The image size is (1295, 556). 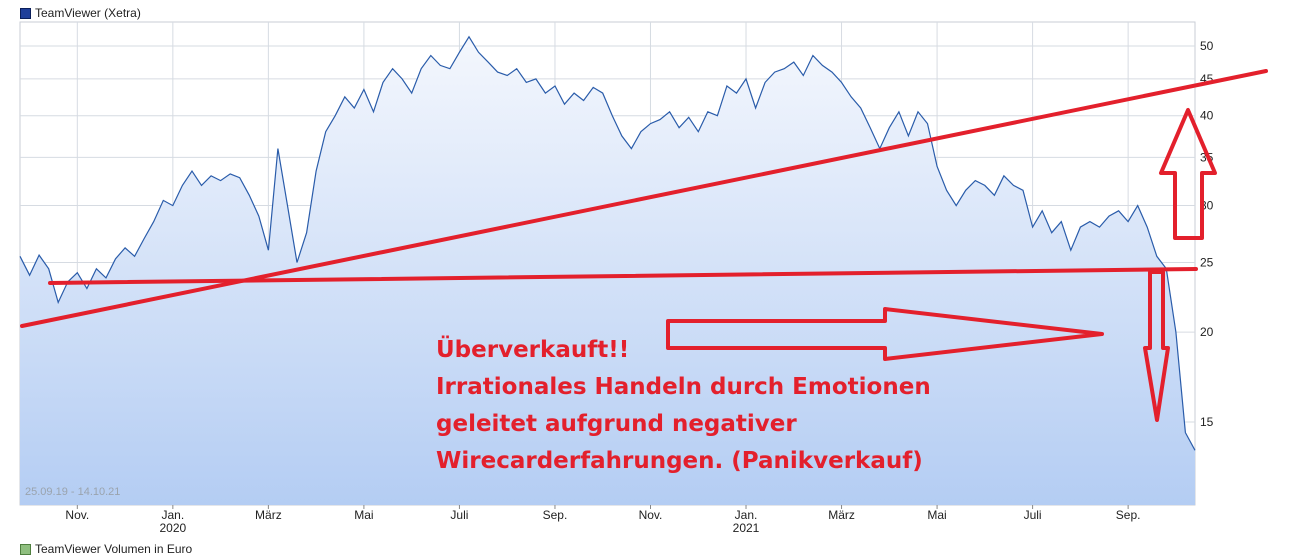 I want to click on legend-swatch, so click(x=25, y=13).